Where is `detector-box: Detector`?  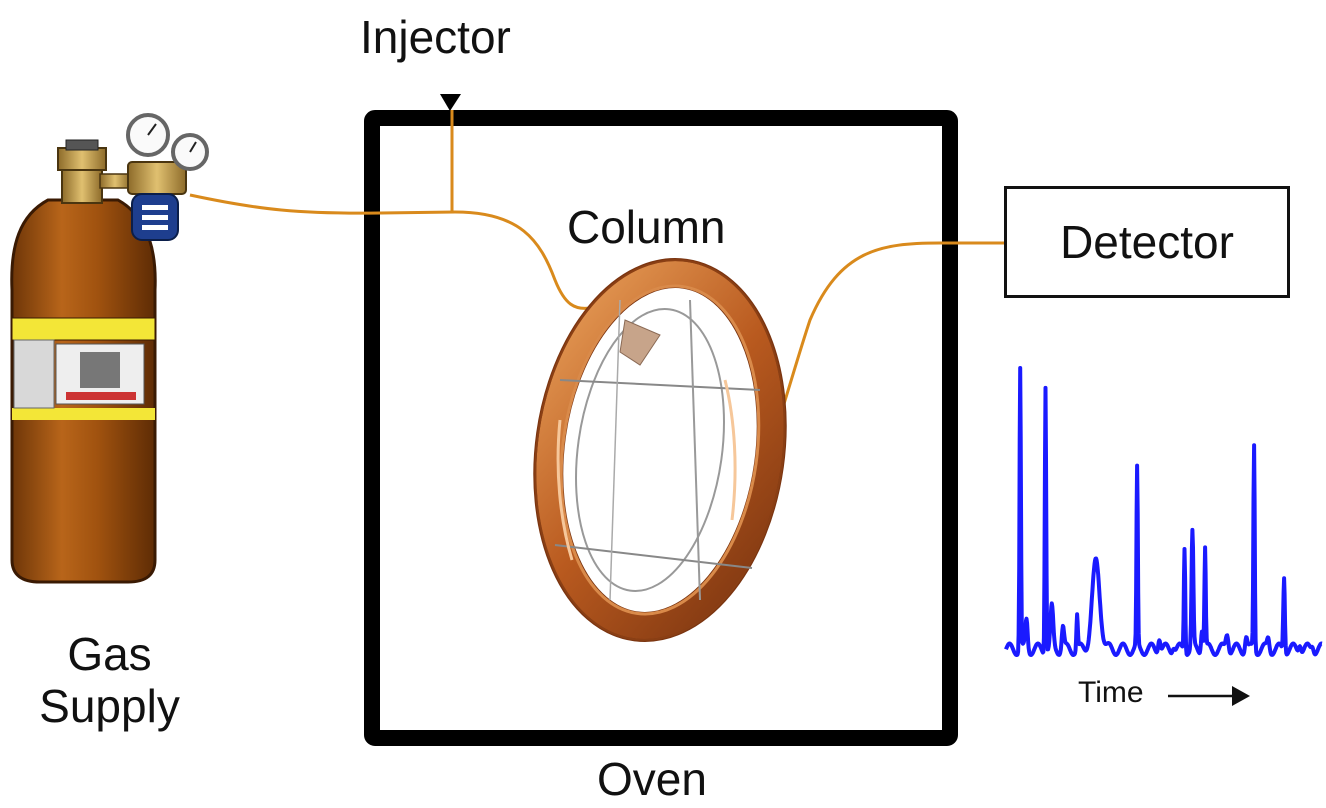
detector-box: Detector is located at coordinates (1147, 242).